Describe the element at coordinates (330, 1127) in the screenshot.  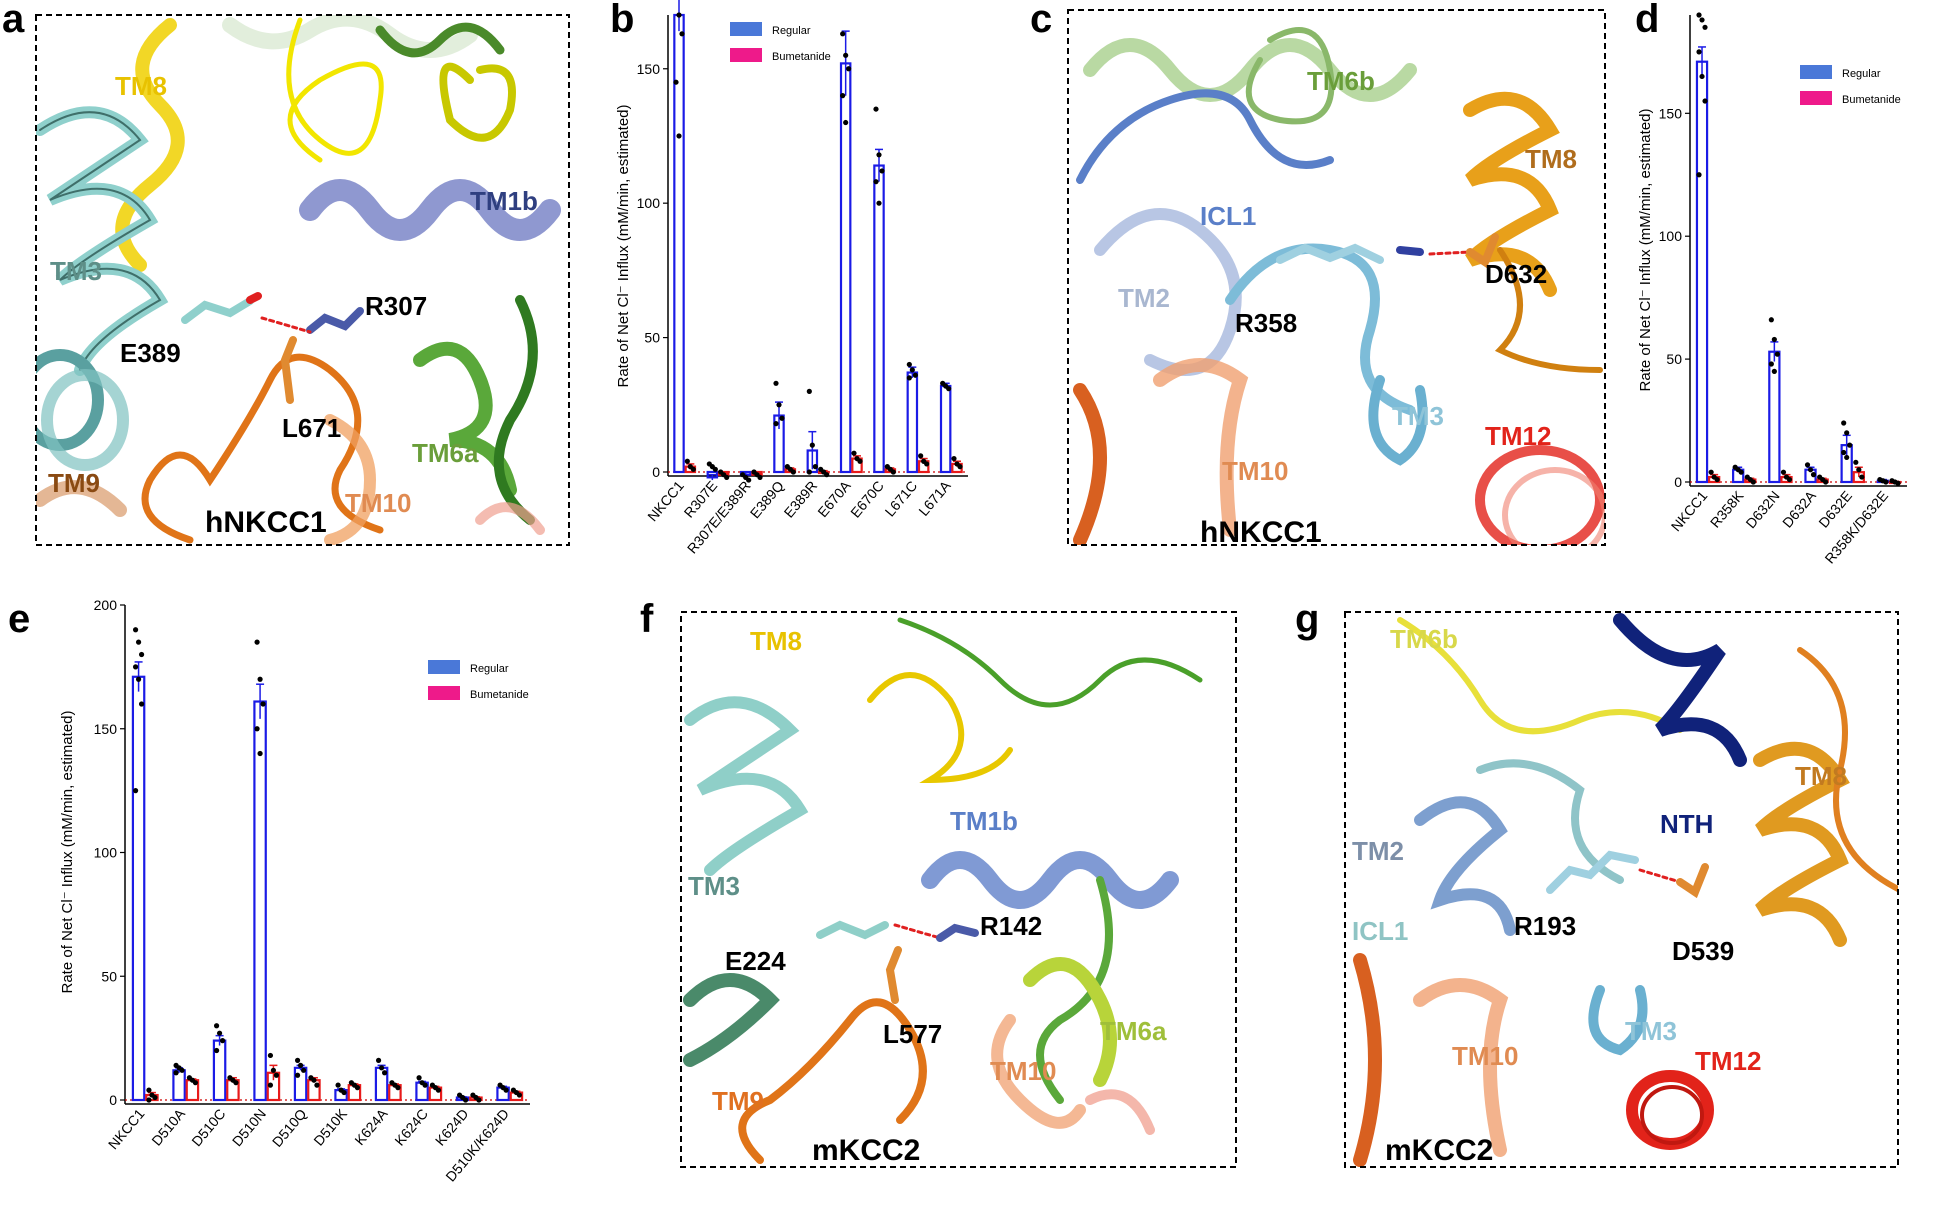
I see `x-tick-label: D510K` at that location.